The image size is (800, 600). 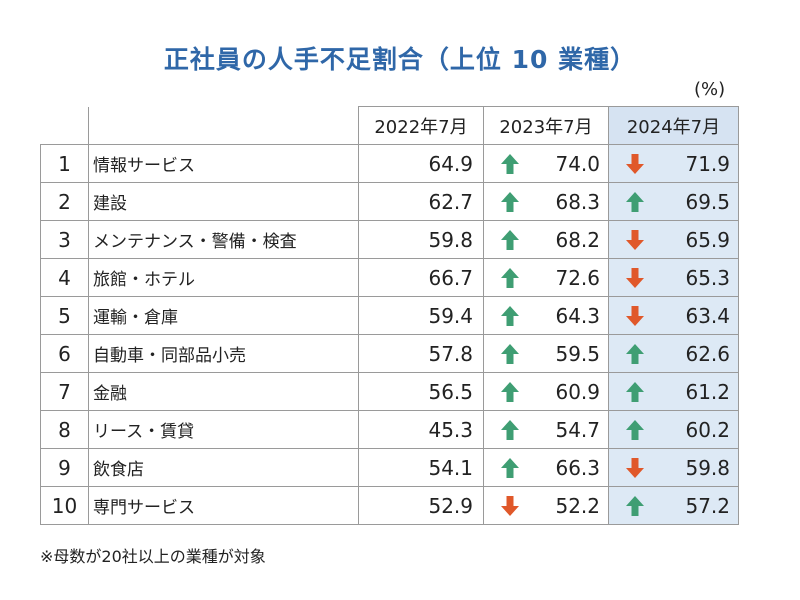 I want to click on rank-cell: 2, so click(x=64, y=201).